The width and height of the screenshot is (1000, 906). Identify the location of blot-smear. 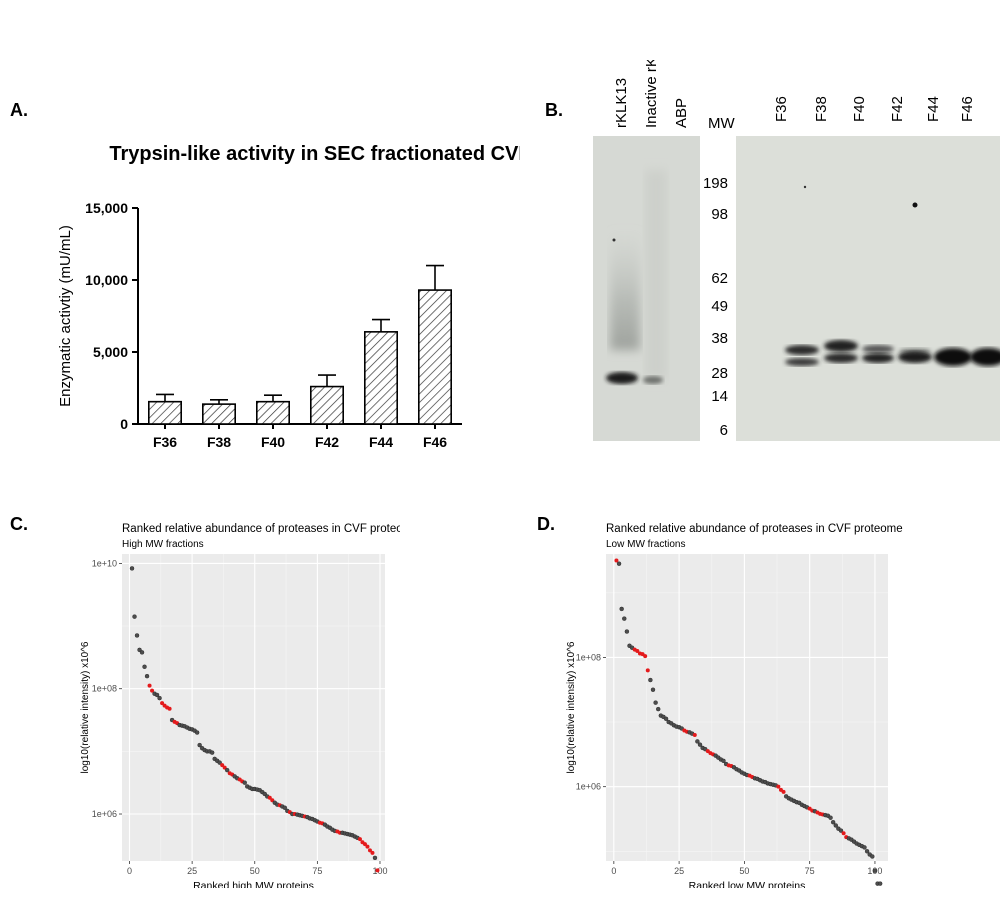
(625, 290).